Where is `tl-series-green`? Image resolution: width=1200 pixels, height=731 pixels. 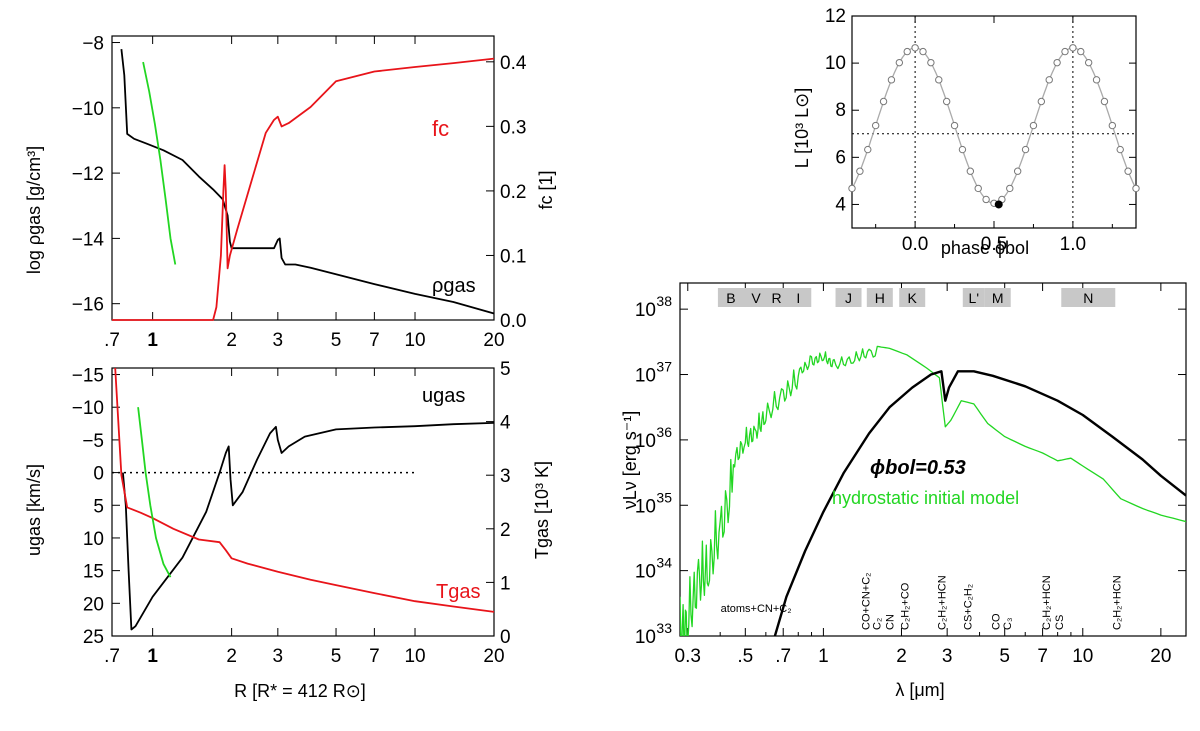
tl-series-green is located at coordinates (159, 163).